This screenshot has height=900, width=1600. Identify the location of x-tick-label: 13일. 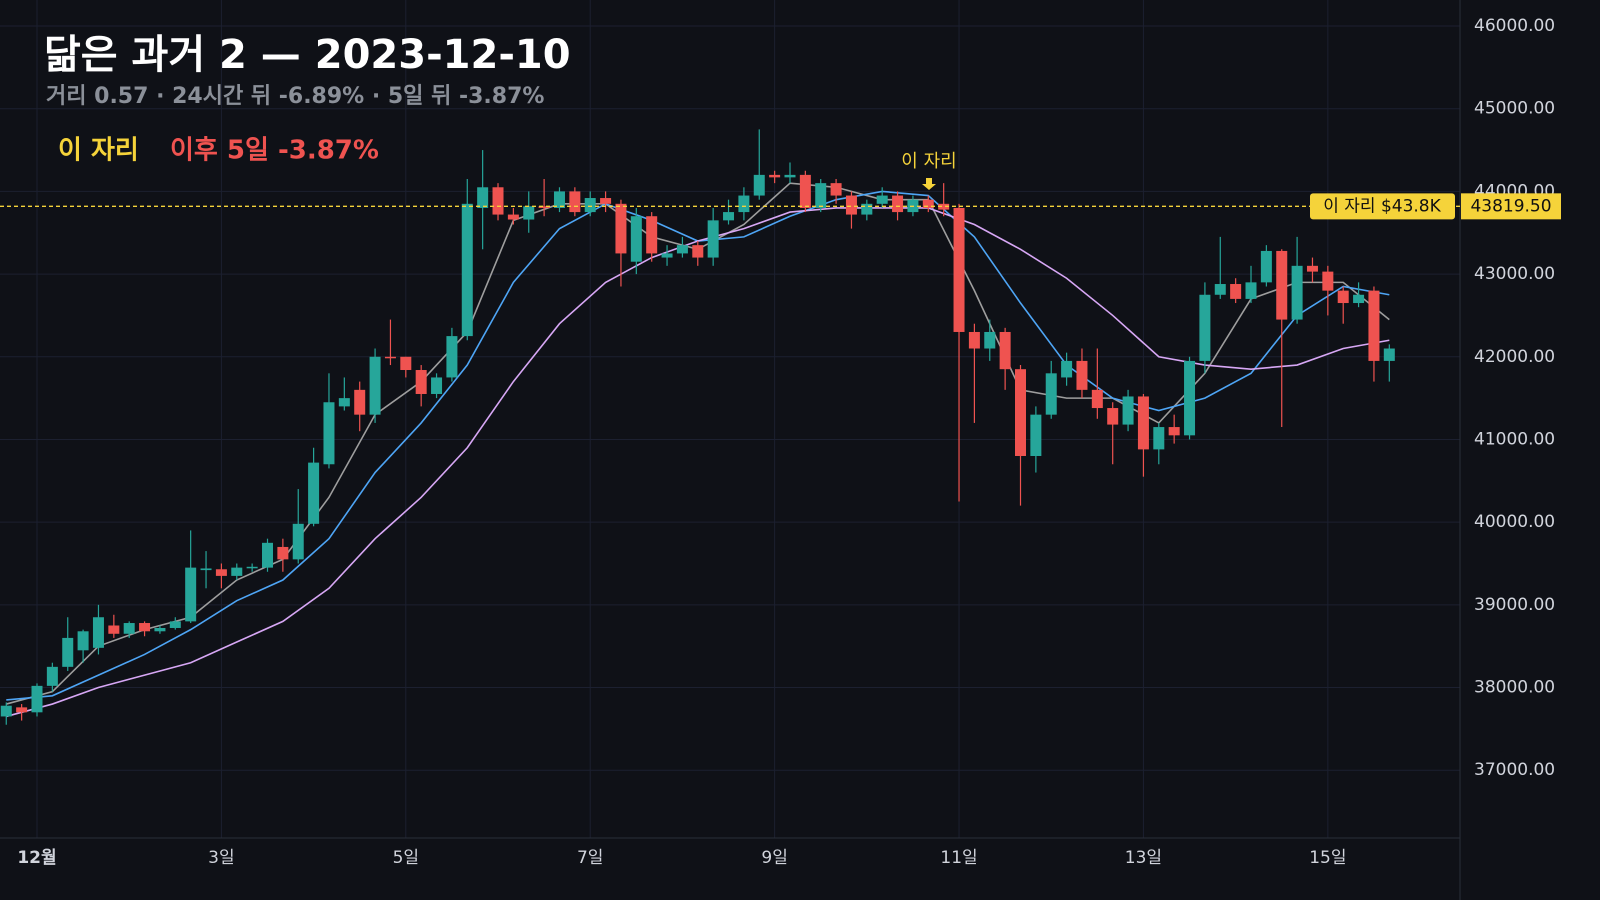
(1143, 858).